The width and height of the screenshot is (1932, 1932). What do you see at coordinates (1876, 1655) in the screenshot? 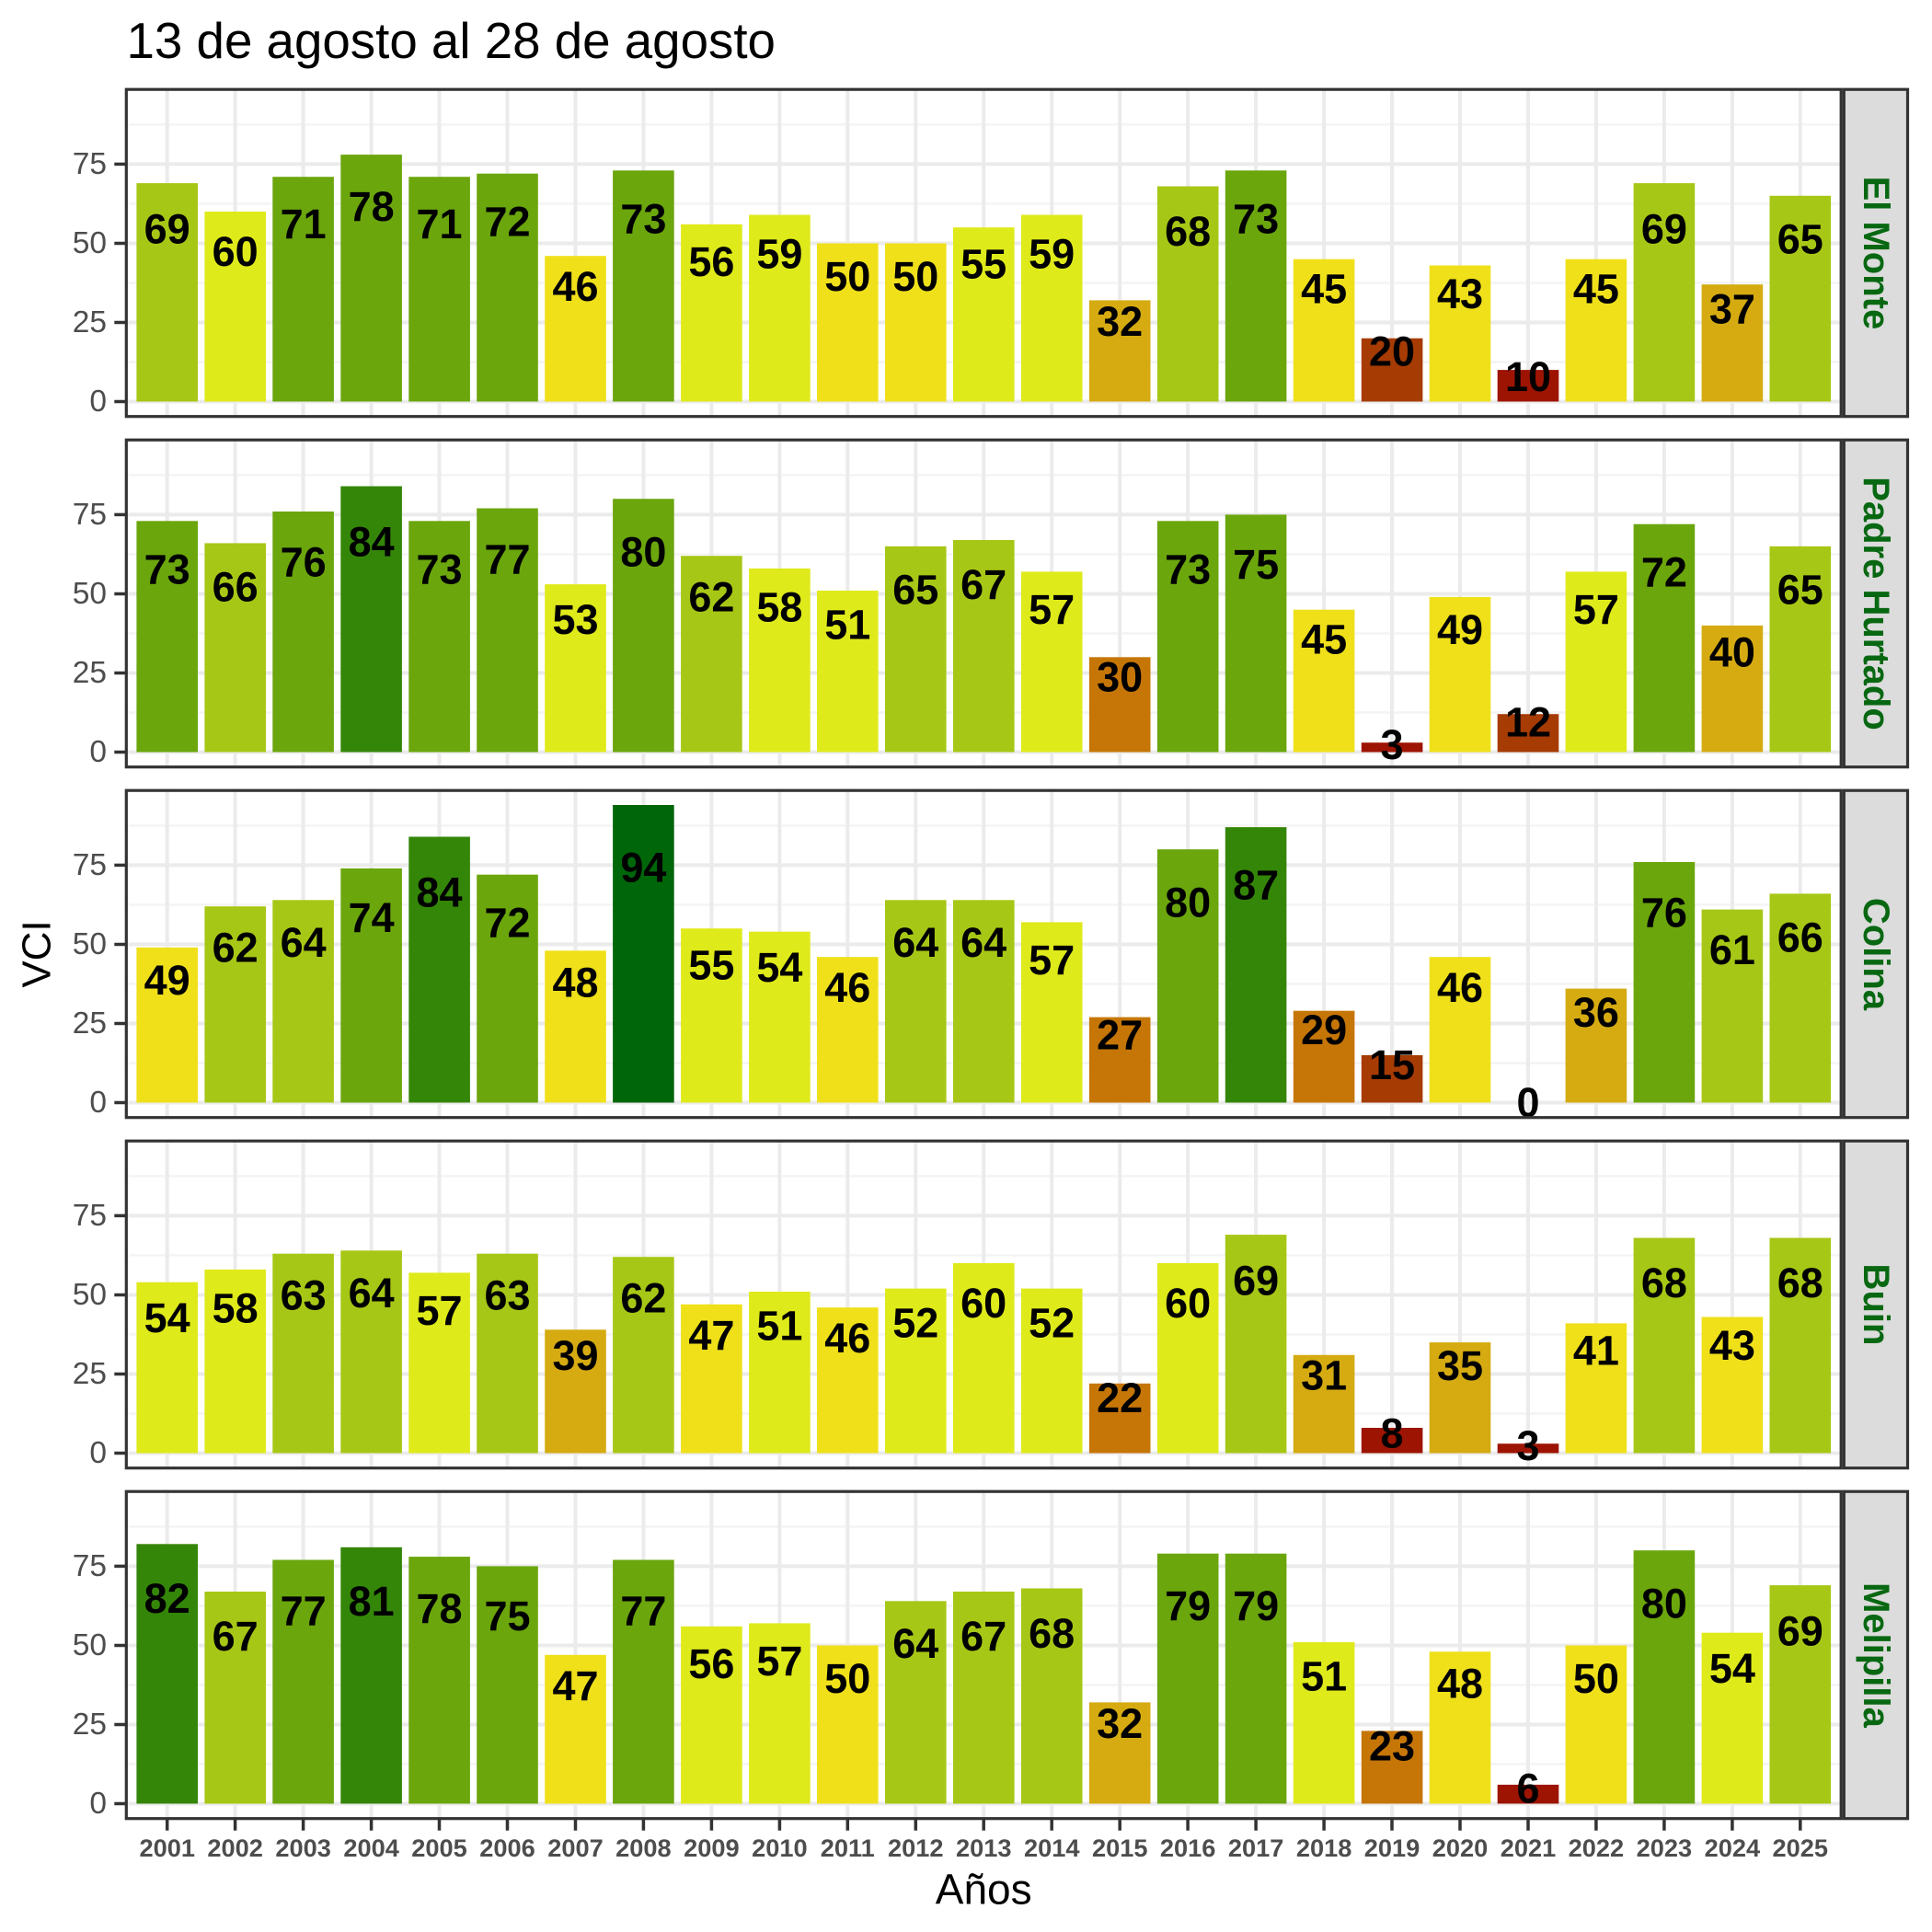
I see `svg-text: Melipilla` at bounding box center [1876, 1655].